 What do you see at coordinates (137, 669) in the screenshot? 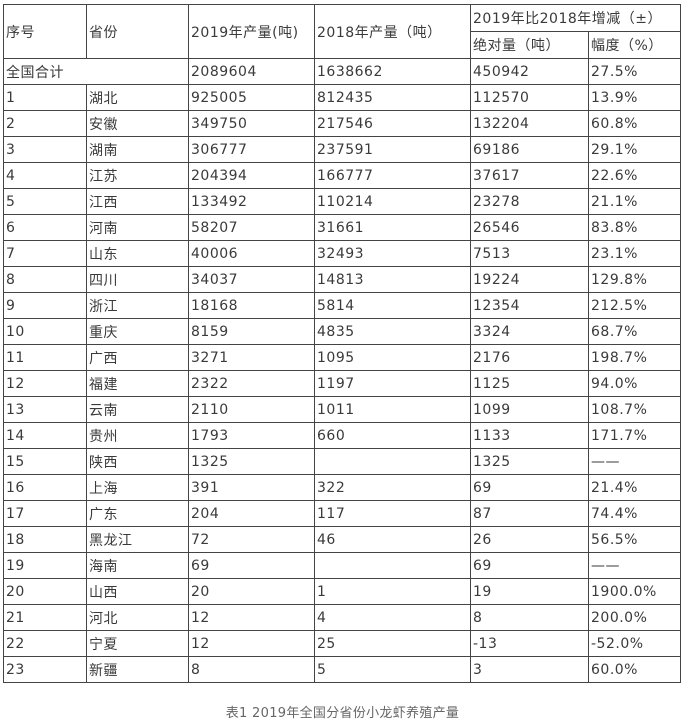
I see `cell-province: 新疆` at bounding box center [137, 669].